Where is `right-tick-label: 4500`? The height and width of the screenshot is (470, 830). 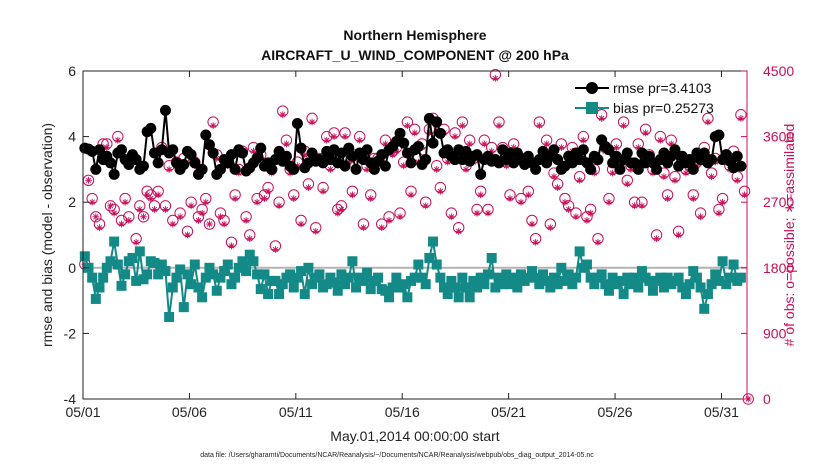 right-tick-label: 4500 is located at coordinates (778, 71).